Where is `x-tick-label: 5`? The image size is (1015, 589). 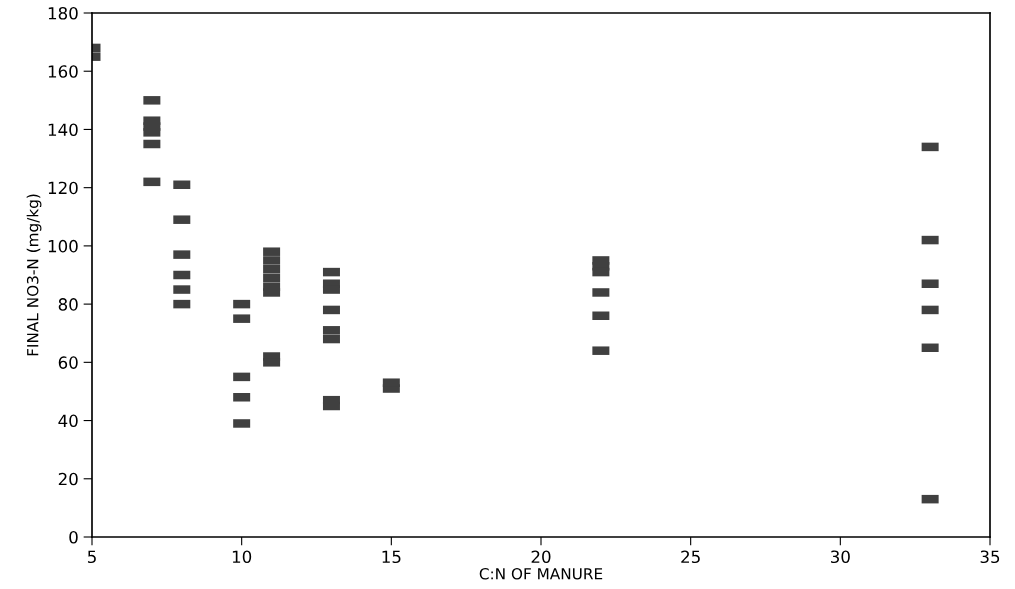
x-tick-label: 5 is located at coordinates (91, 557).